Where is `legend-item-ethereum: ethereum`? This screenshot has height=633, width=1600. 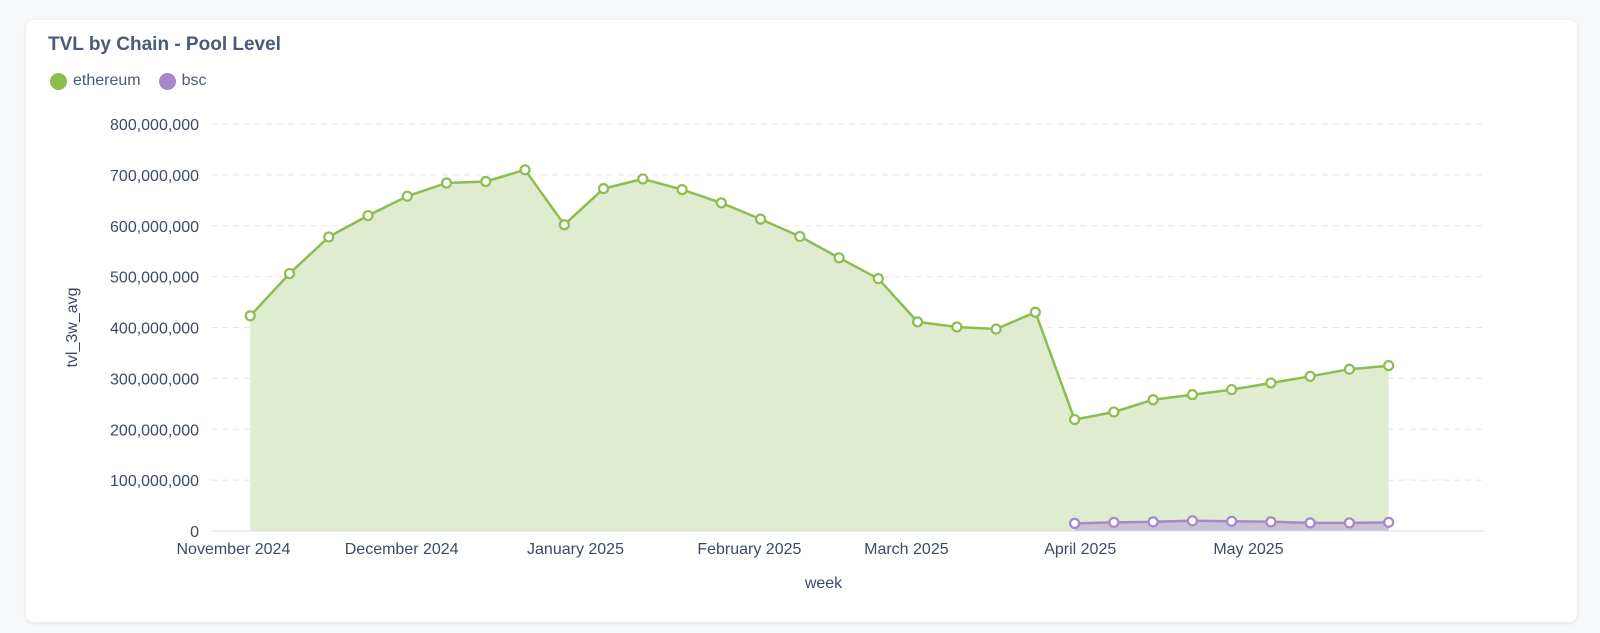
legend-item-ethereum: ethereum is located at coordinates (95, 81).